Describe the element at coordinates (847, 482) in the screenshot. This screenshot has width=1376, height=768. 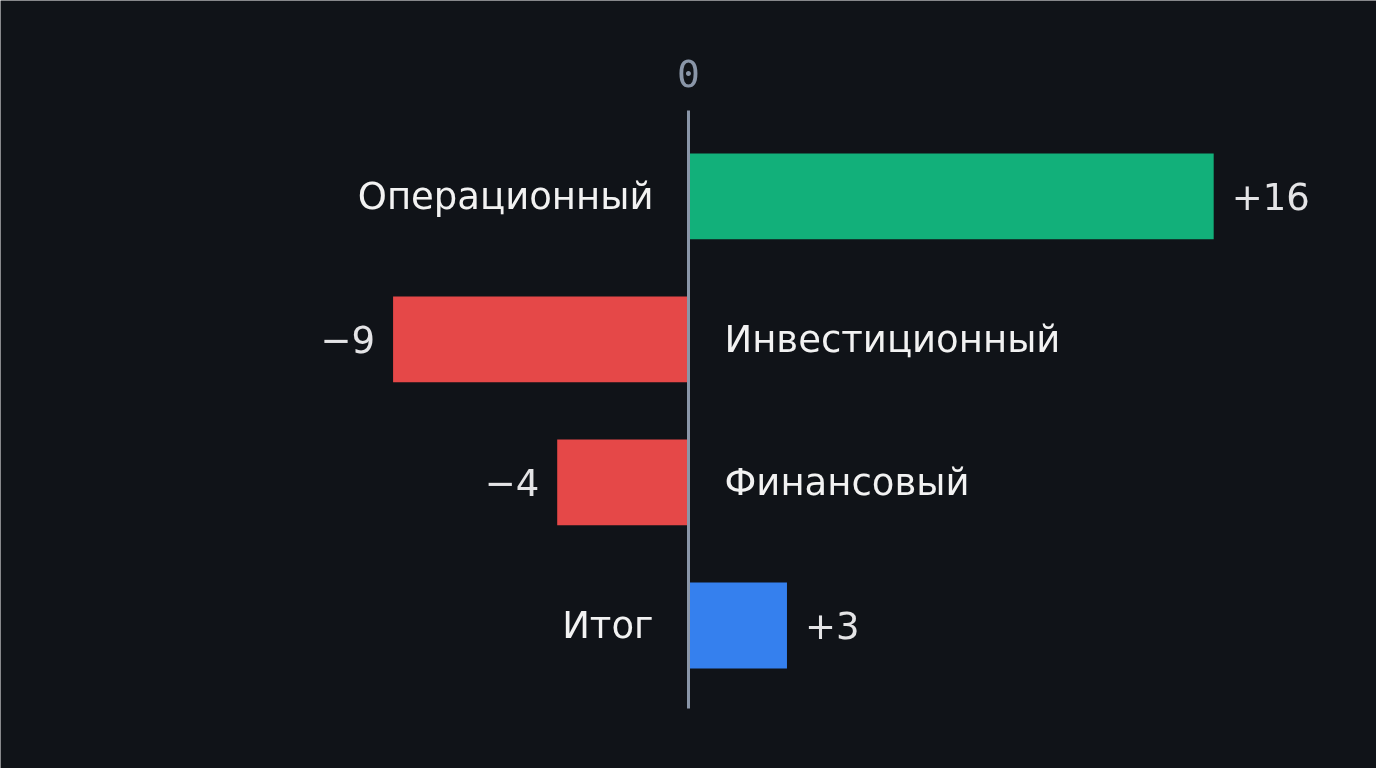
I see `y-tick-label: Финансовый` at that location.